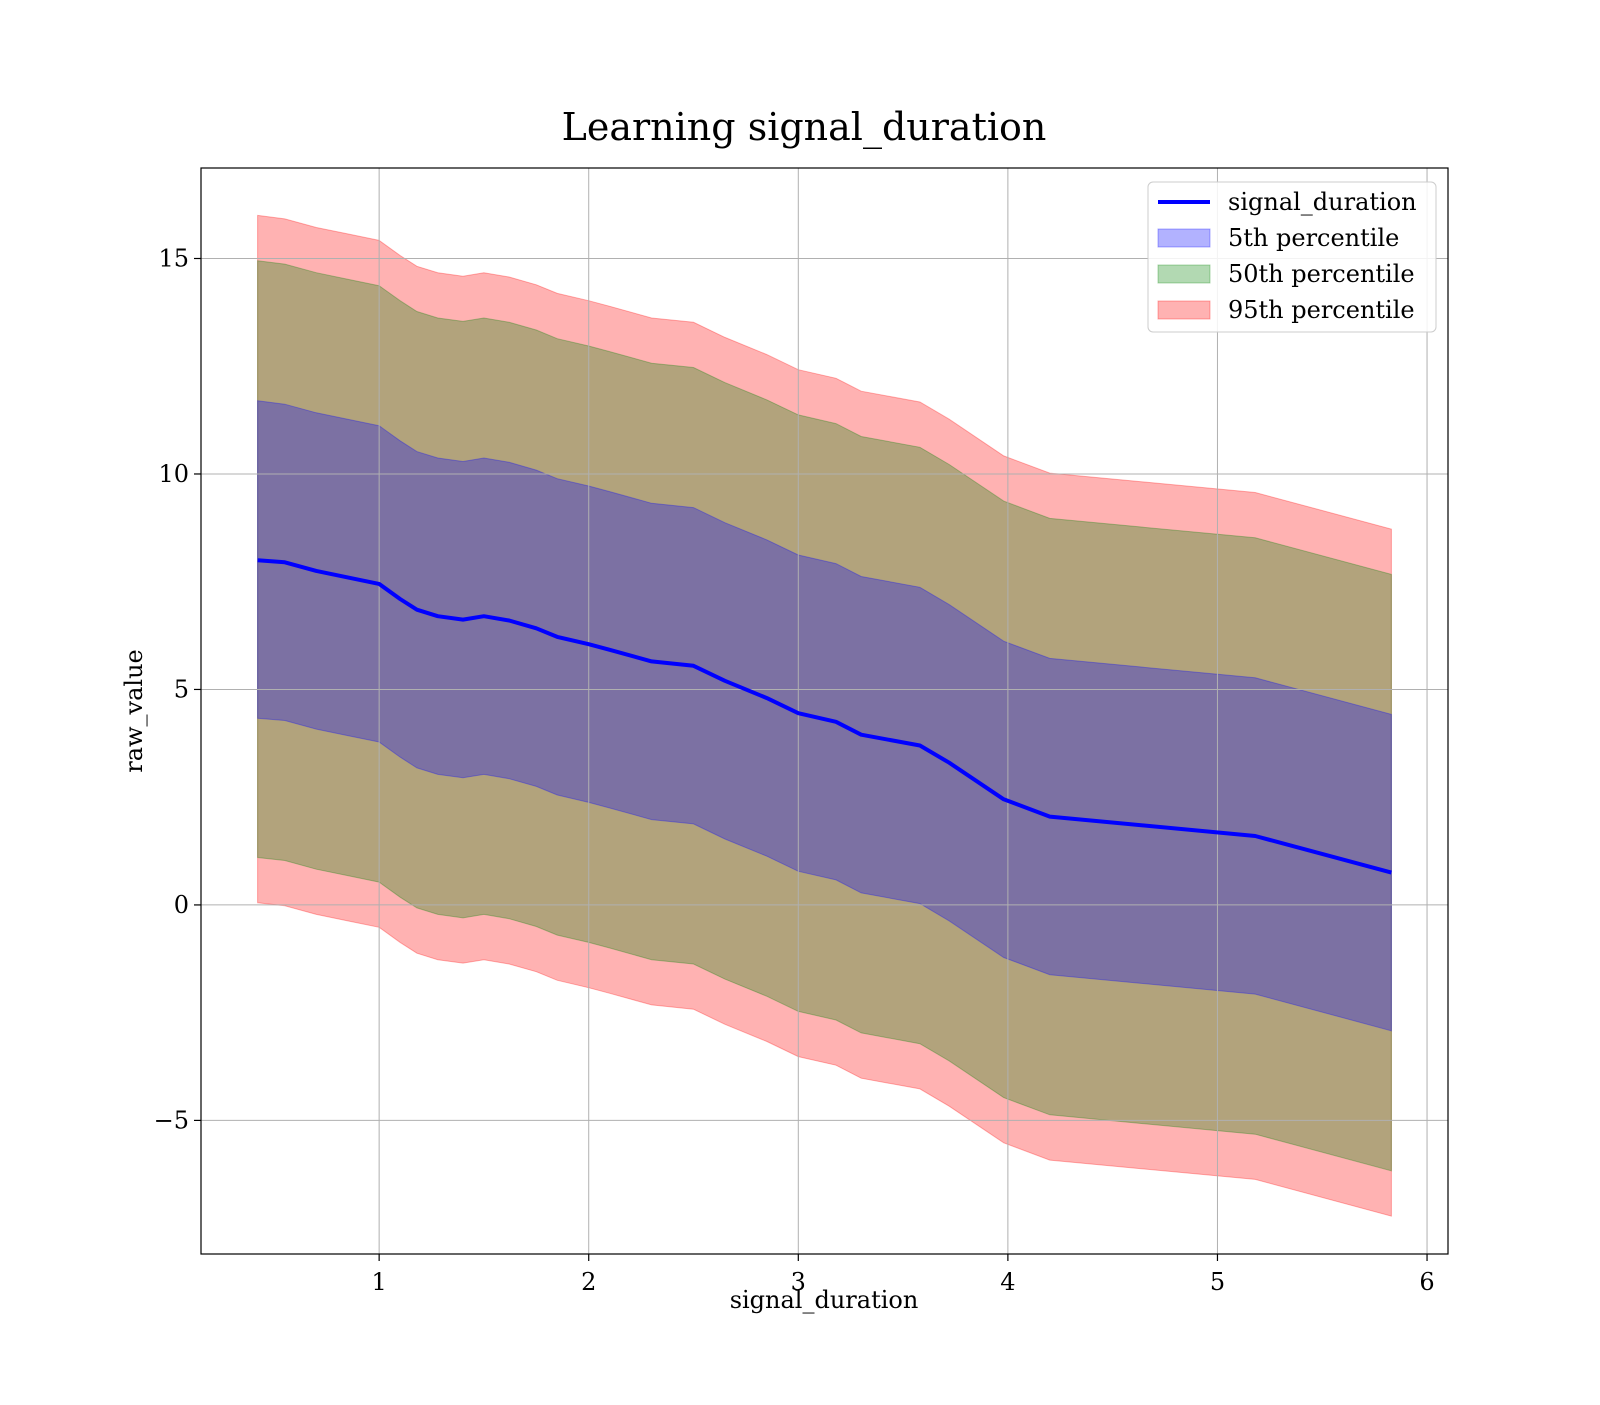 The height and width of the screenshot is (1405, 1600). Describe the element at coordinates (379, 1282) in the screenshot. I see `x-tick-label: 1` at that location.